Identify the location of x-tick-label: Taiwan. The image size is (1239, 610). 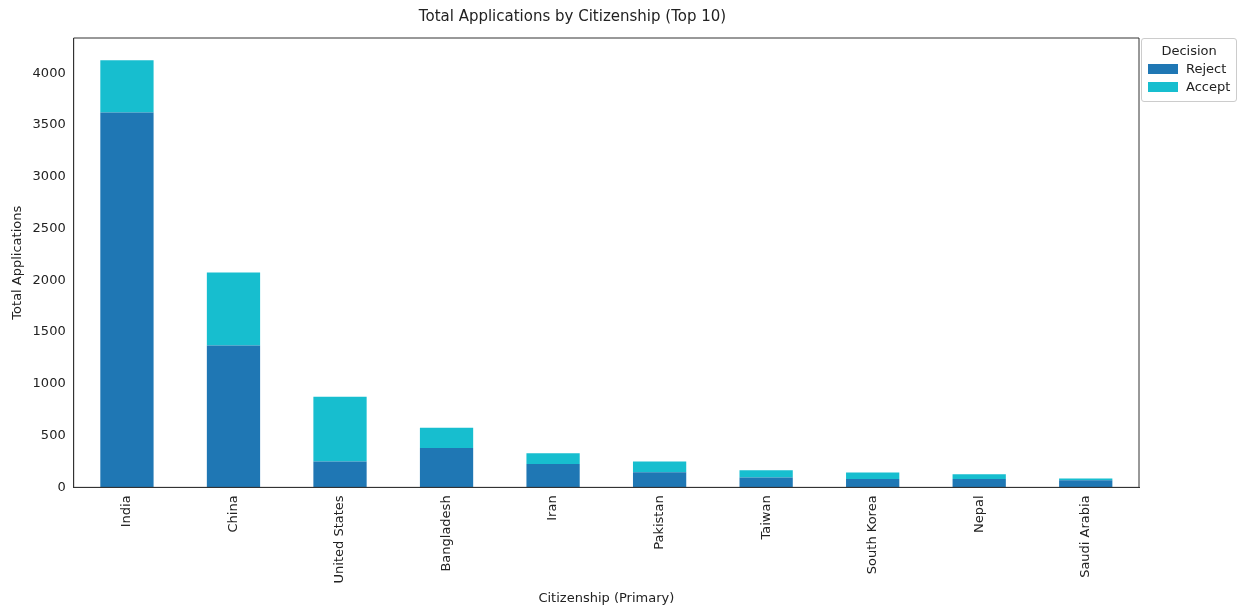
(765, 518).